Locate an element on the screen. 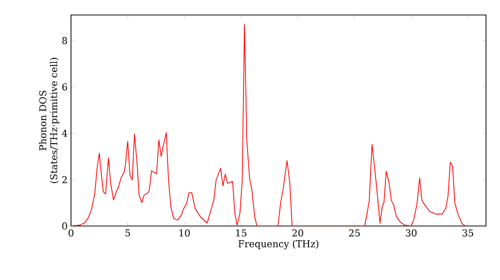  x-axis-title: Frequency (THz) is located at coordinates (278, 245).